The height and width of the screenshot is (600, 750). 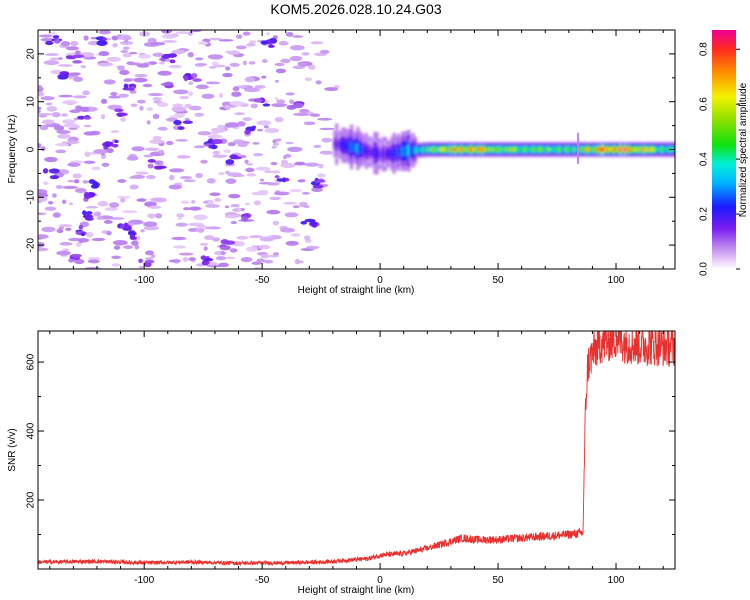 What do you see at coordinates (262, 580) in the screenshot?
I see `snr-x-tick-label: -50` at bounding box center [262, 580].